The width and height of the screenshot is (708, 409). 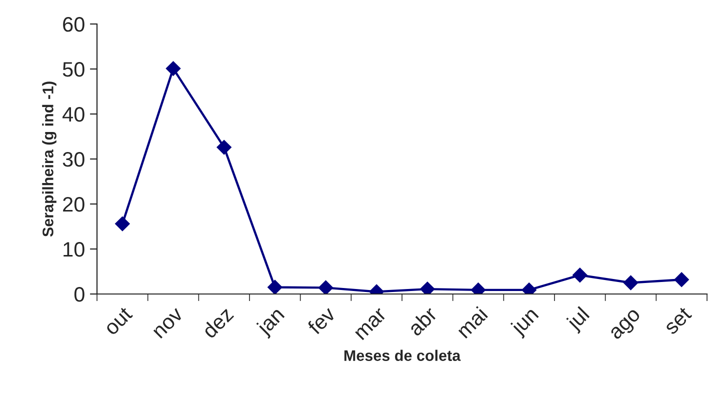 I want to click on x-tick-label: out, so click(x=119, y=321).